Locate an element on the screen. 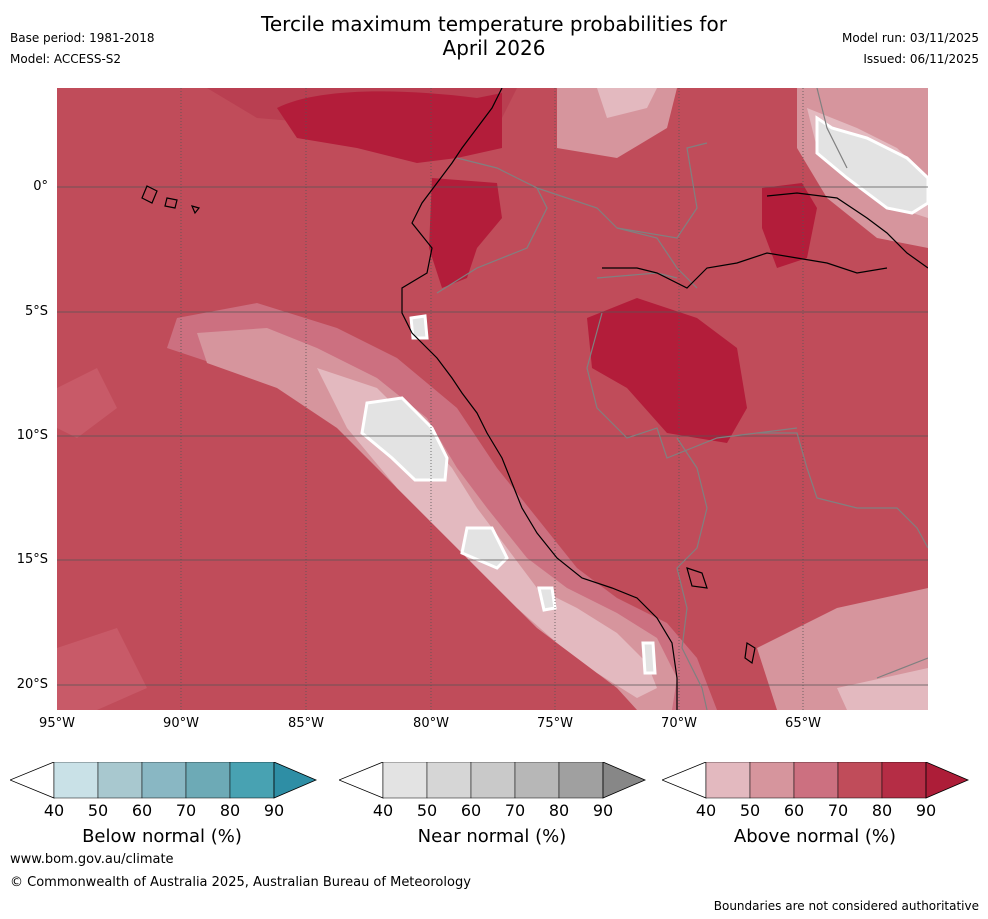  colorbar-above-svg is located at coordinates (815, 780).